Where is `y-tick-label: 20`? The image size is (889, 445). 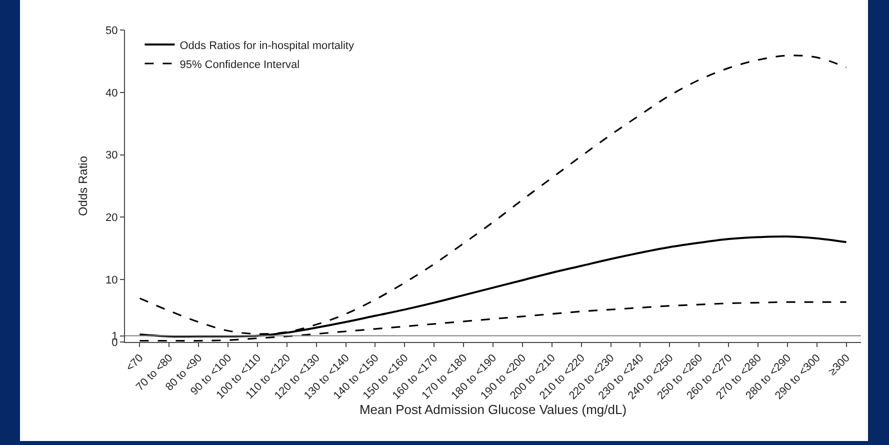
y-tick-label: 20 is located at coordinates (112, 218).